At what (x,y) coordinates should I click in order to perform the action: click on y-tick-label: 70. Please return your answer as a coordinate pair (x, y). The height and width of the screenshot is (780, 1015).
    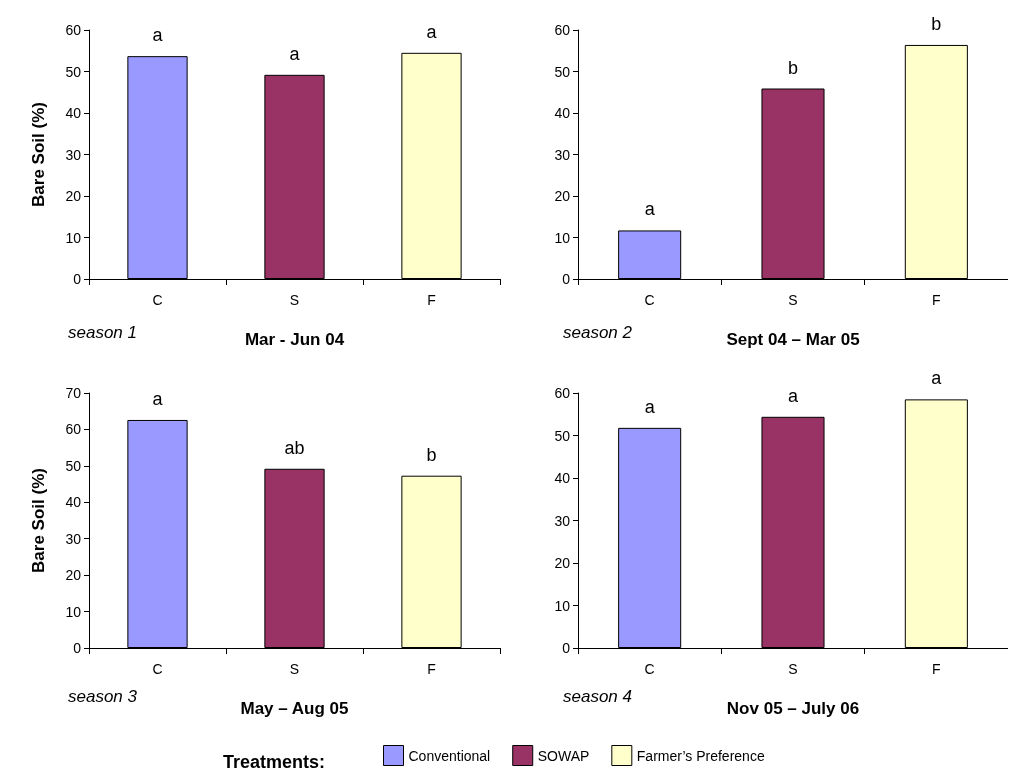
    Looking at the image, I should click on (73, 393).